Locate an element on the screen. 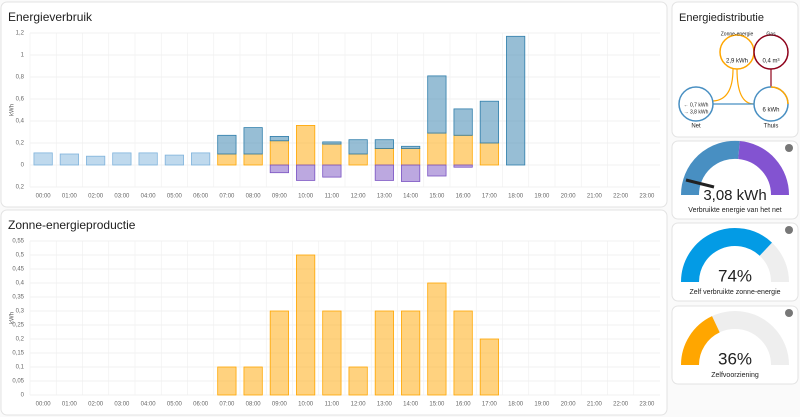  y-tick-label: 0,5 is located at coordinates (20, 256).